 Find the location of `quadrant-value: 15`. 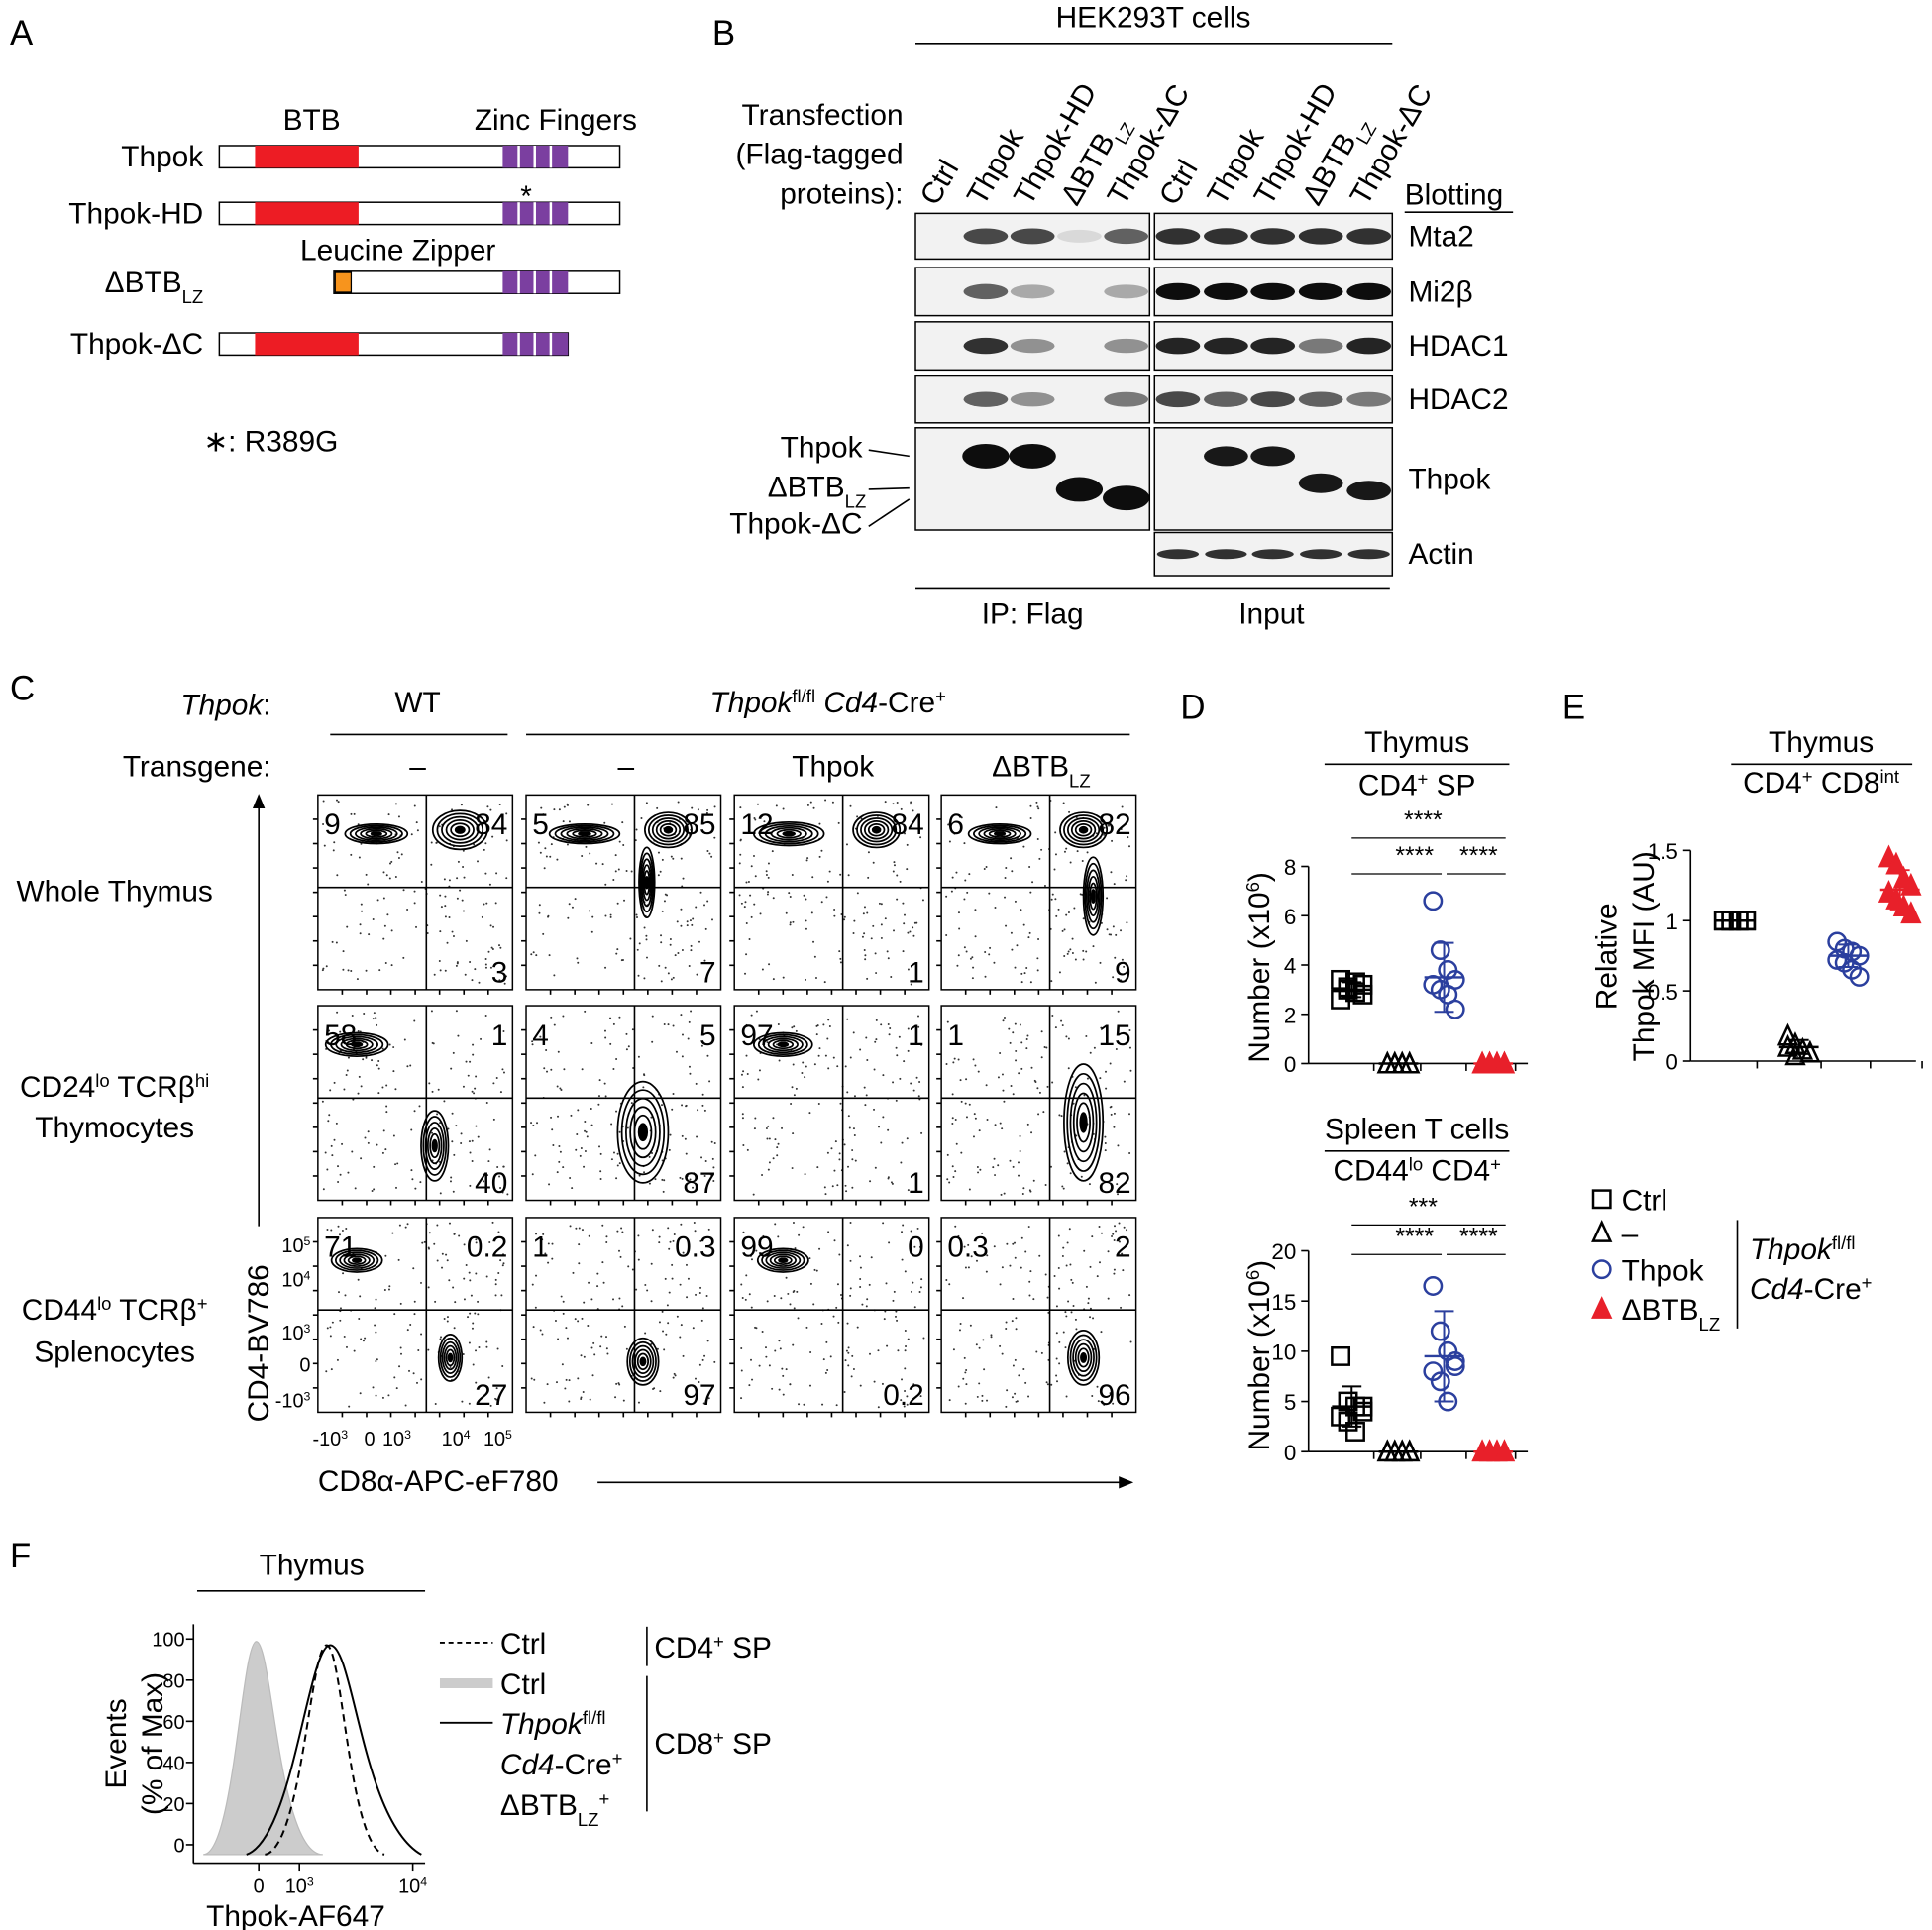

quadrant-value: 15 is located at coordinates (1114, 1035).